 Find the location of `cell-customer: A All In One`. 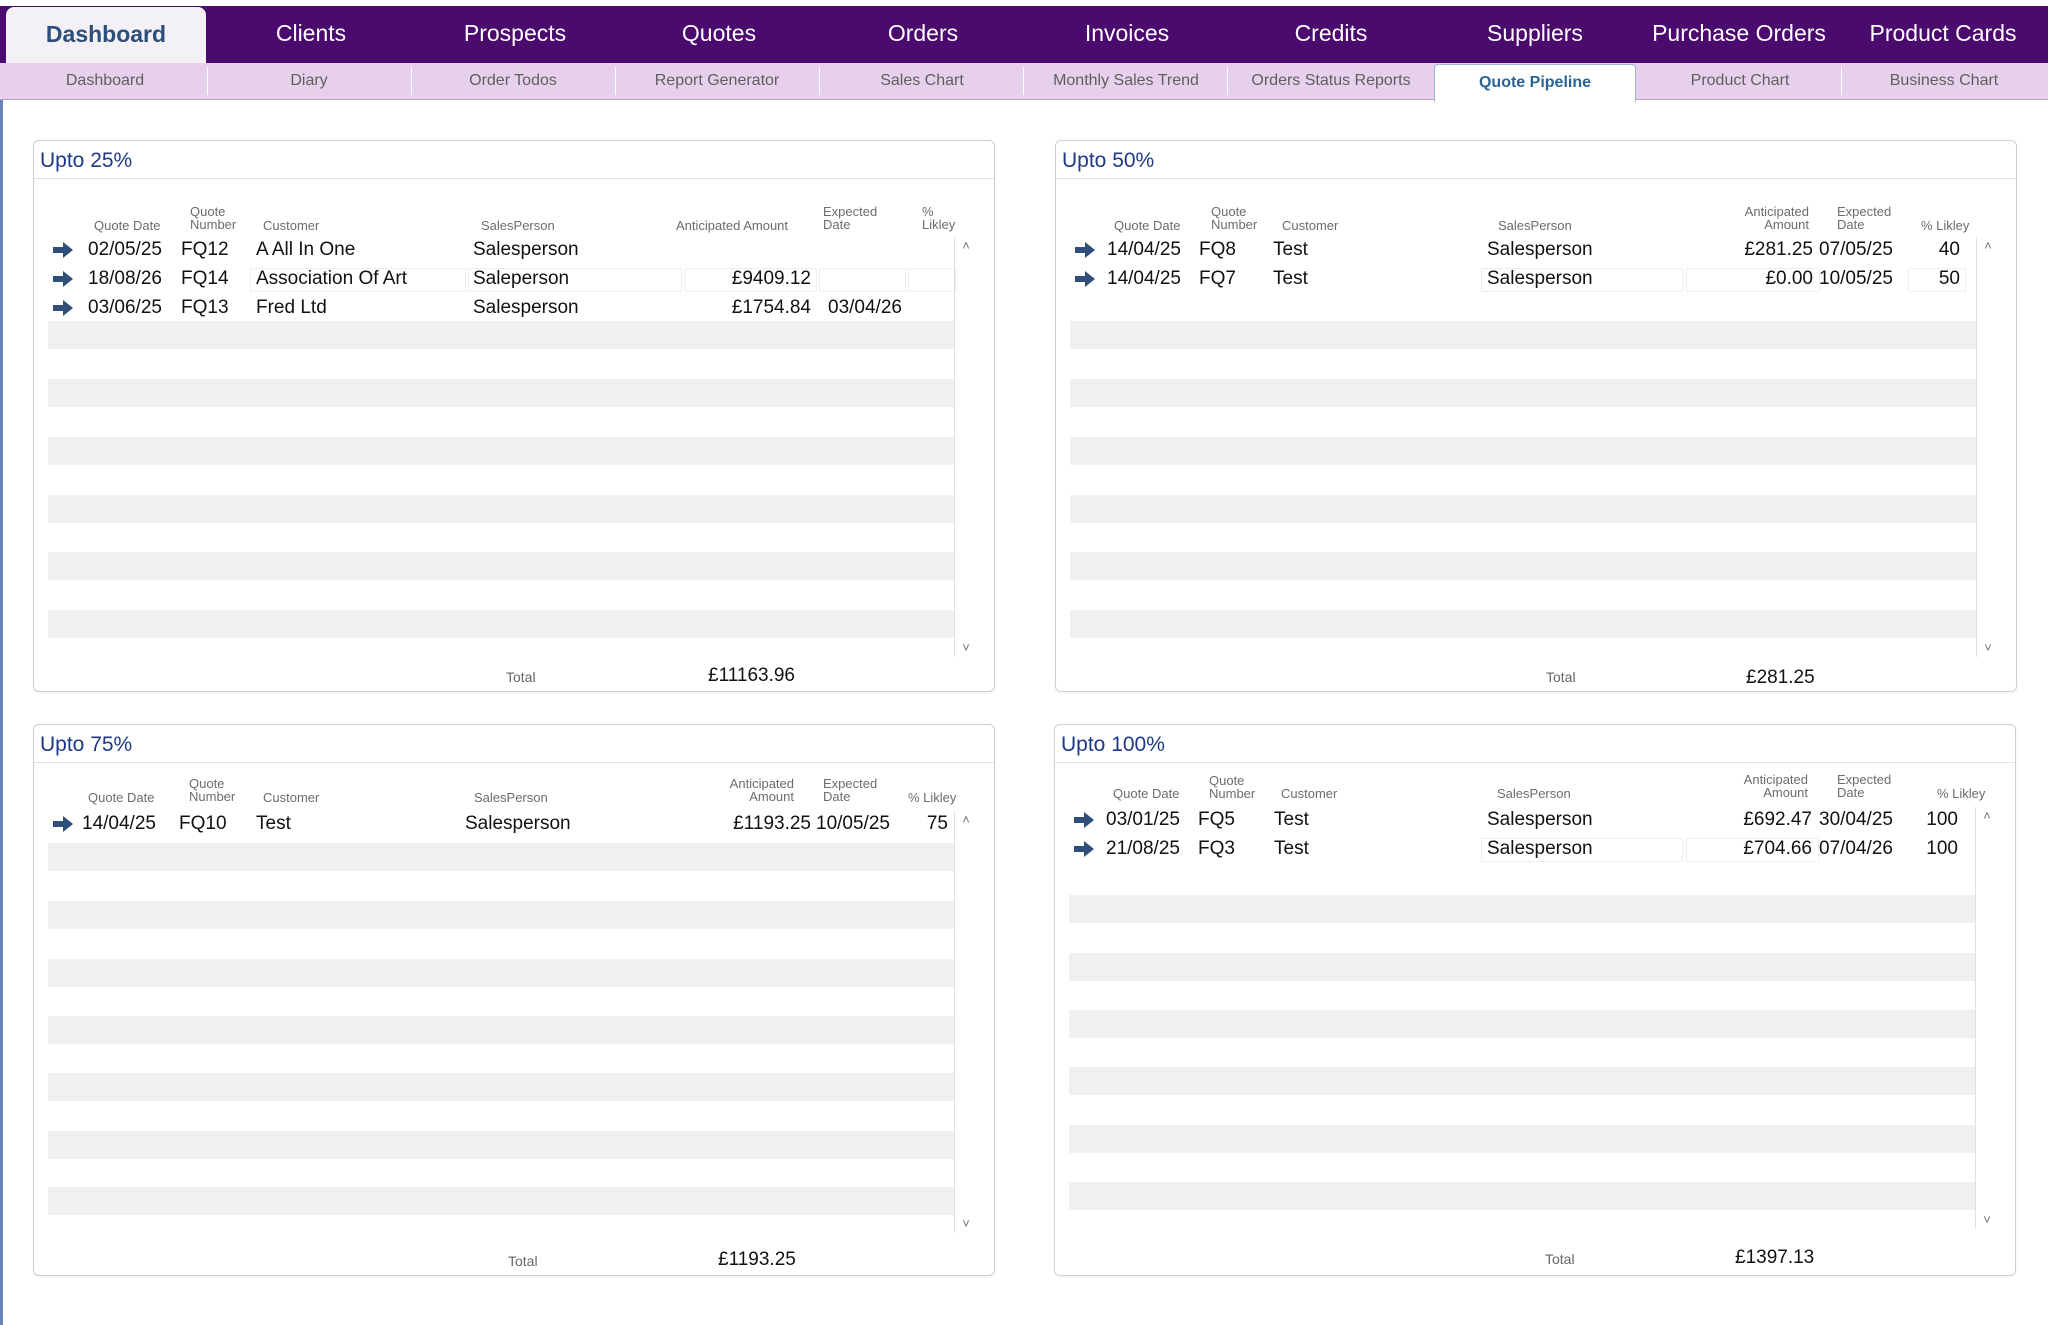

cell-customer: A All In One is located at coordinates (306, 249).